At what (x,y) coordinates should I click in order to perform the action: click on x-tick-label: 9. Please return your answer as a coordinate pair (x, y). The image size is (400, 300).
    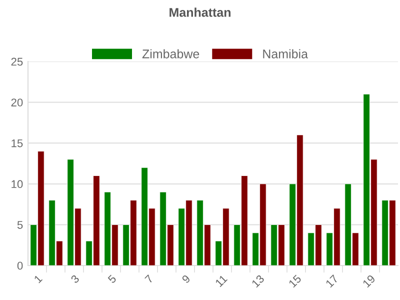
    Looking at the image, I should click on (186, 279).